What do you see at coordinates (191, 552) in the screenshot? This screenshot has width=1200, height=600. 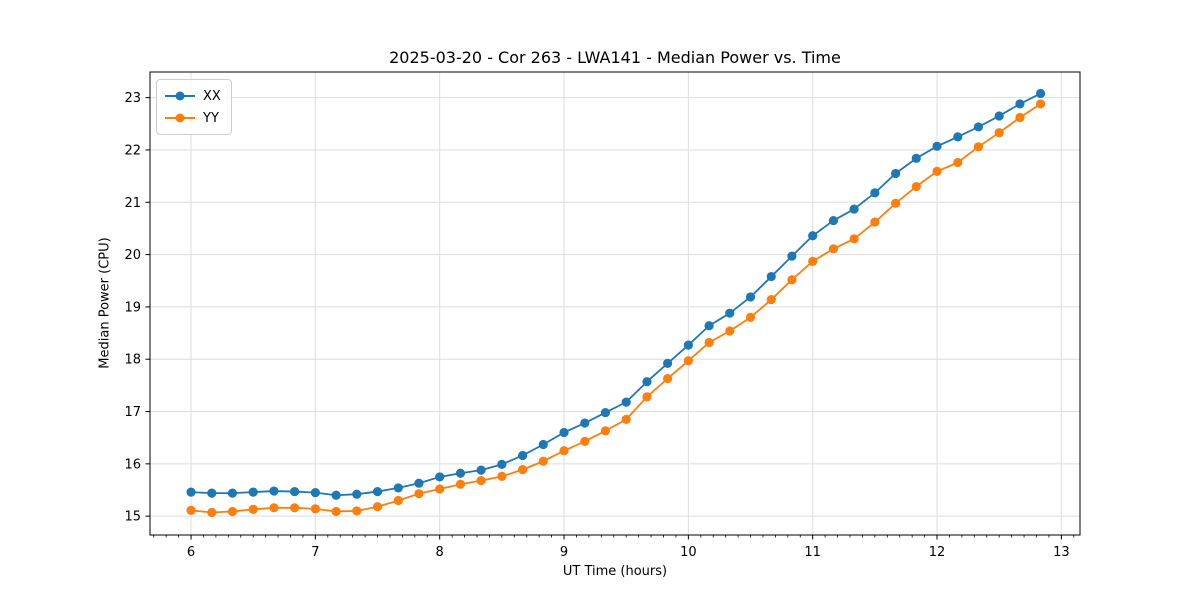 I see `x-tick-label: 6` at bounding box center [191, 552].